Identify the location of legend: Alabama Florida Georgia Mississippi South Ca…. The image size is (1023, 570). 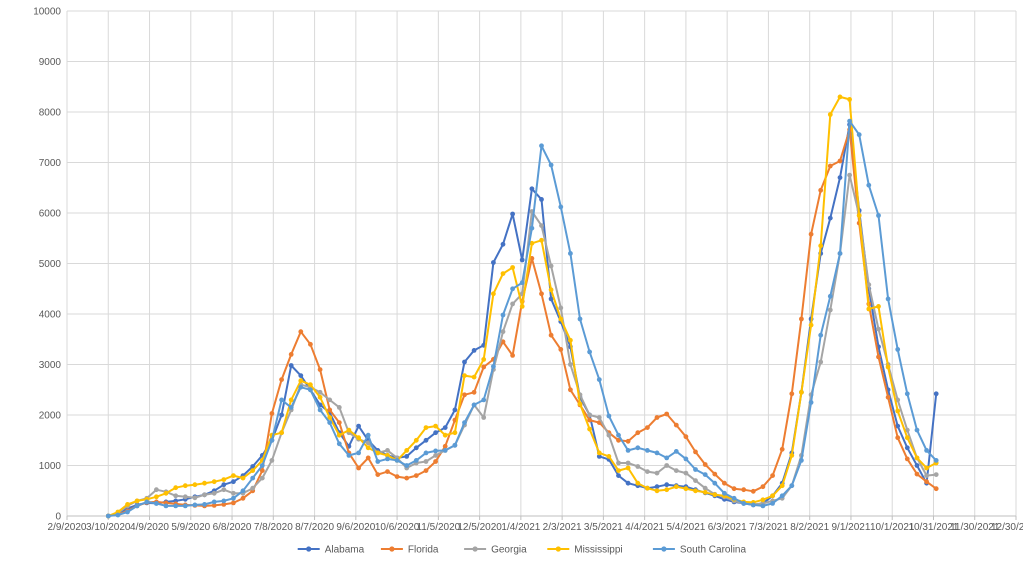
(521, 550).